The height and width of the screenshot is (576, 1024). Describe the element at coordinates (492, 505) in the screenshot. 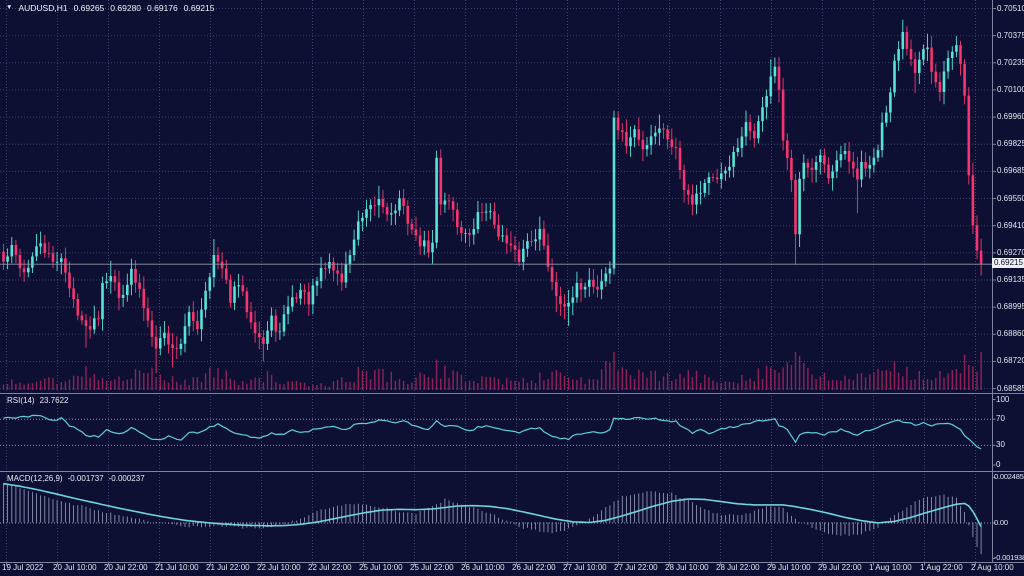

I see `macd-signal-line` at that location.